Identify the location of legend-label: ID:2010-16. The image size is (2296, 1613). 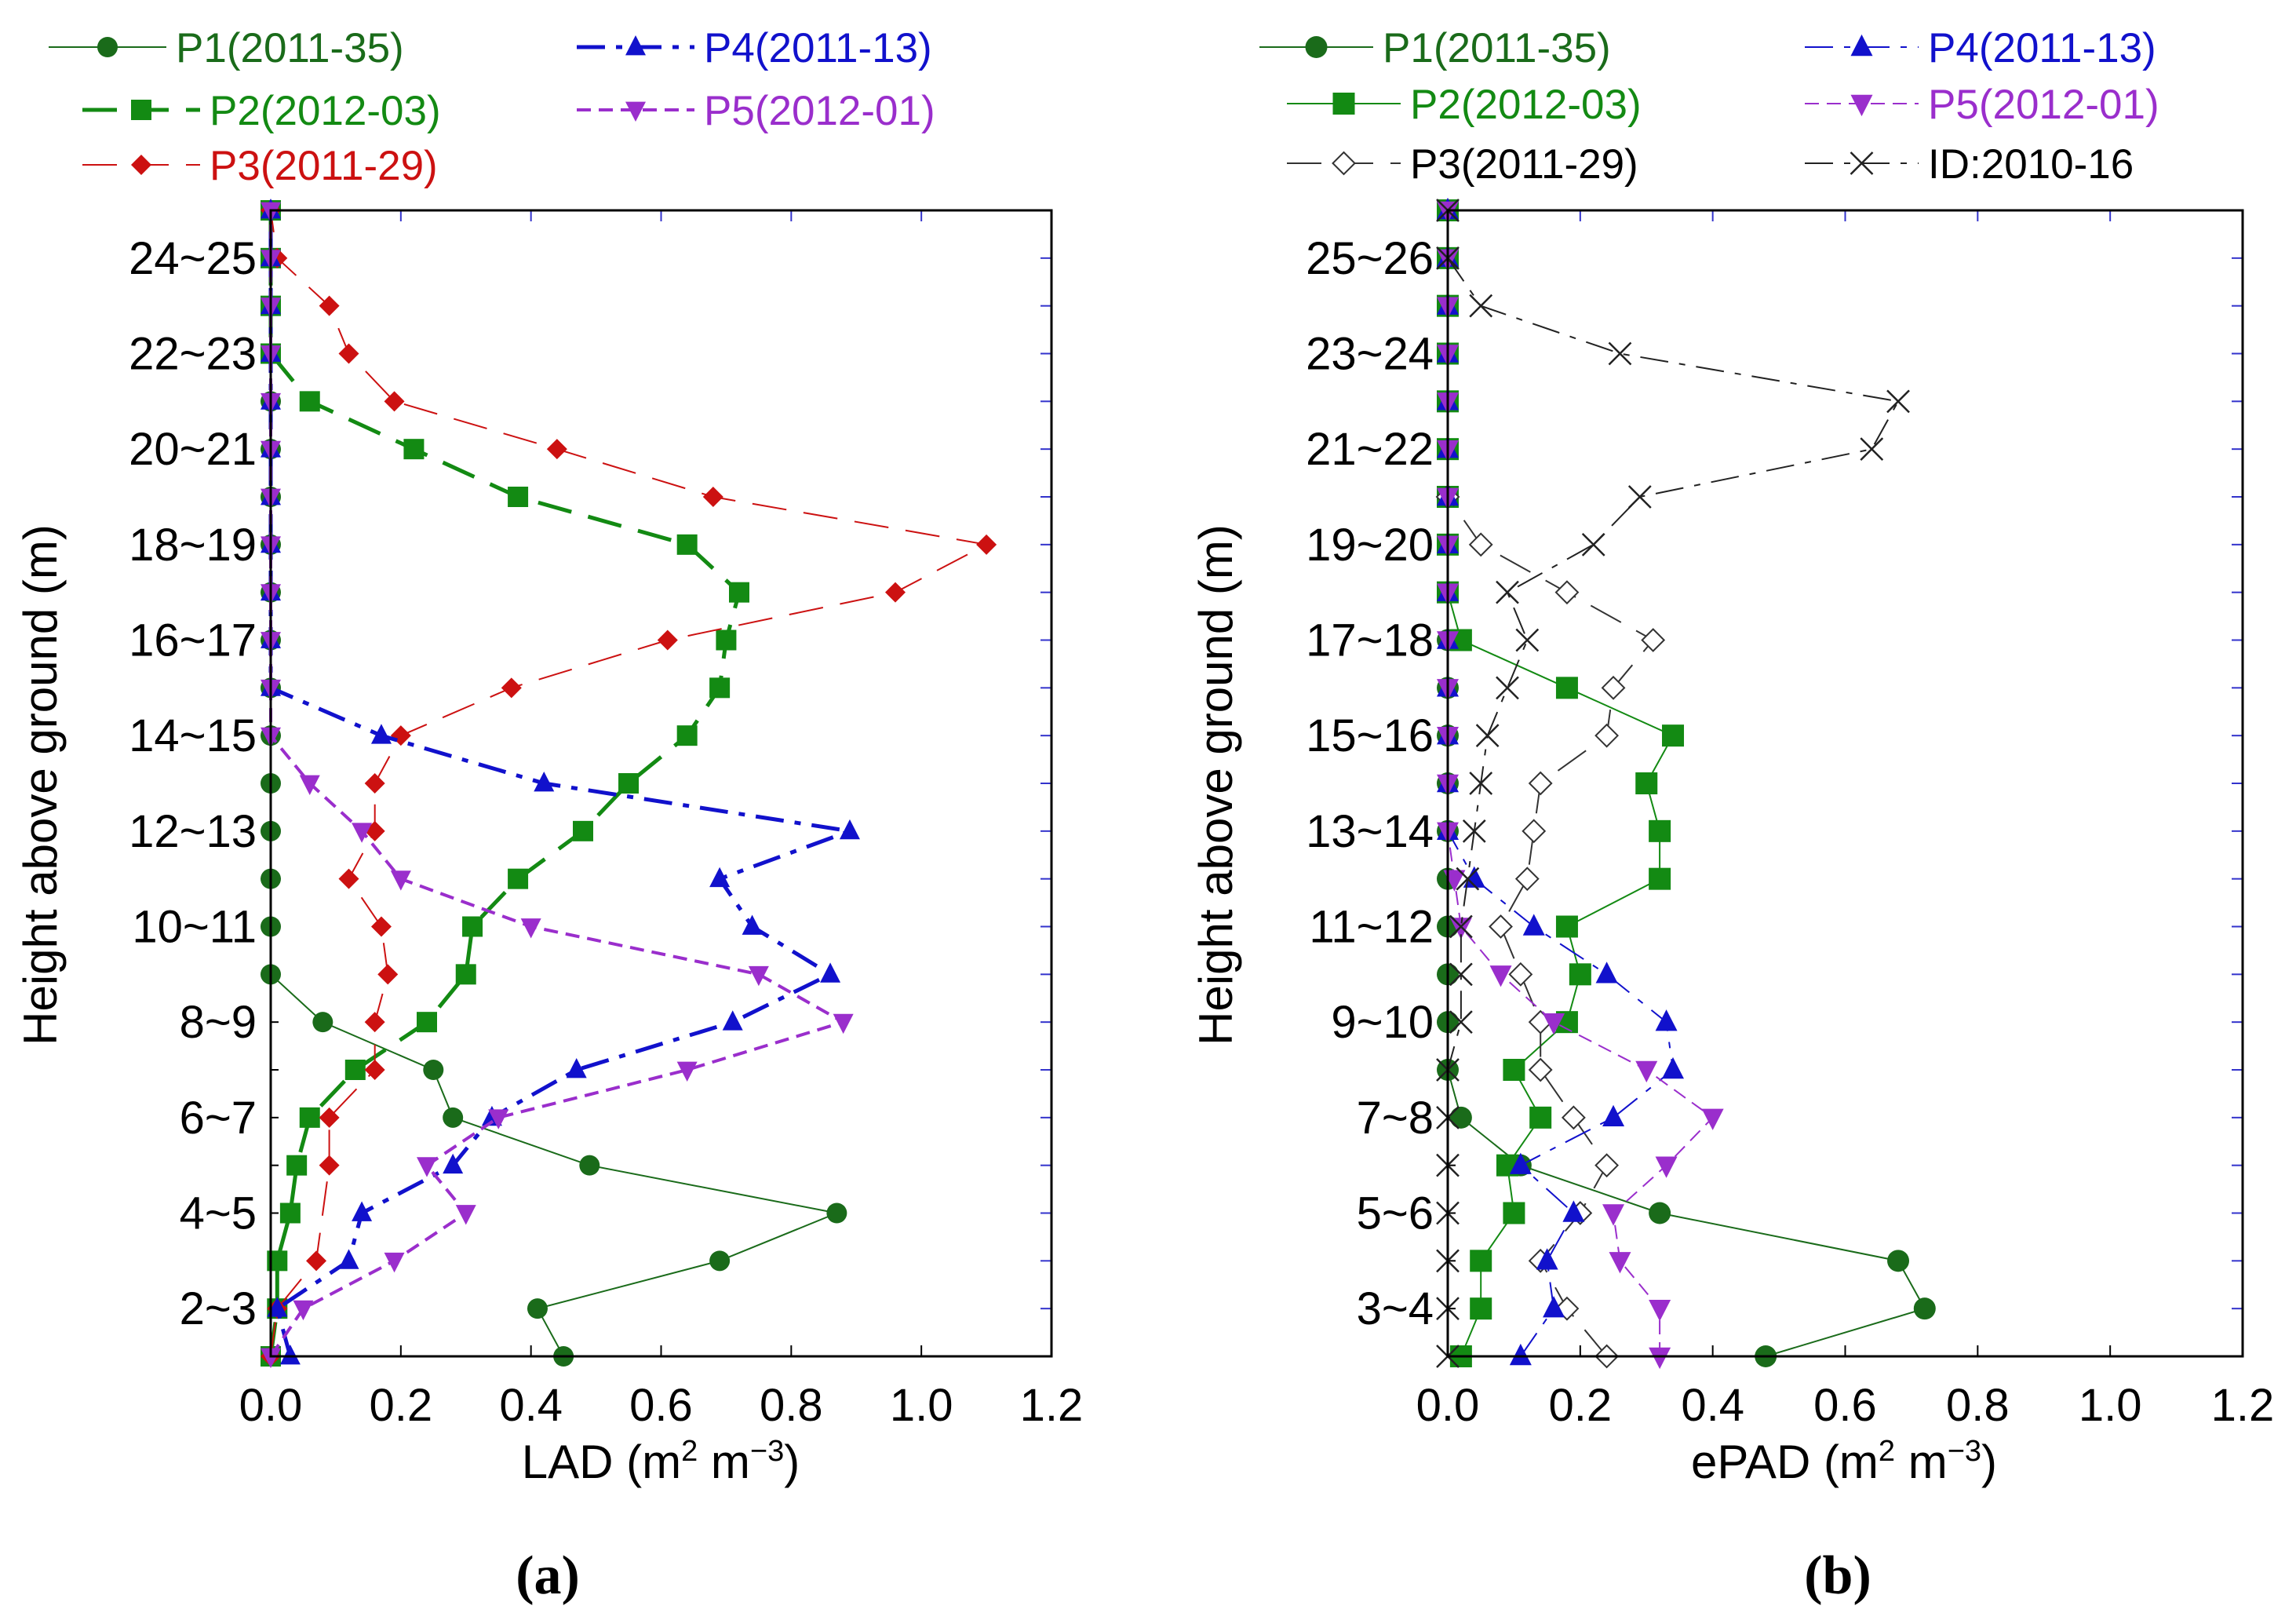
(2031, 164).